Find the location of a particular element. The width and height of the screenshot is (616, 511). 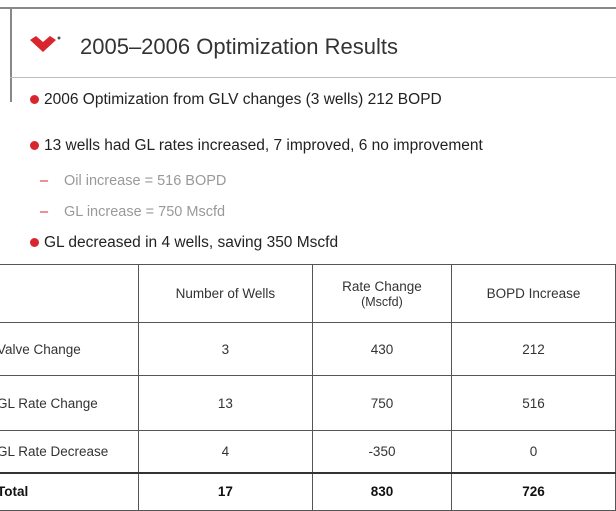

cell: Total is located at coordinates (69, 491).